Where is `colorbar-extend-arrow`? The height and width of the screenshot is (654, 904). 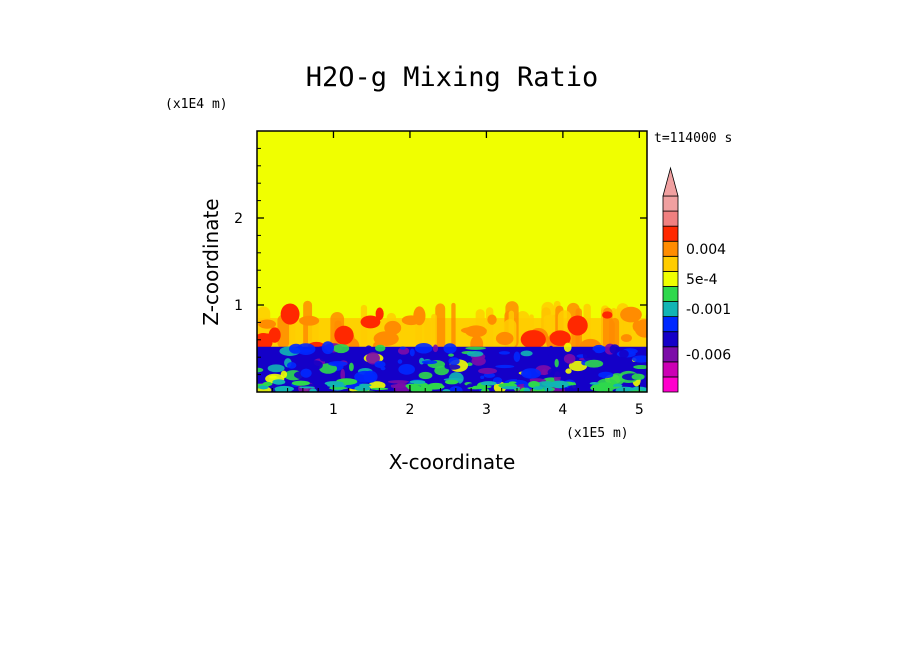
colorbar-extend-arrow is located at coordinates (670, 181).